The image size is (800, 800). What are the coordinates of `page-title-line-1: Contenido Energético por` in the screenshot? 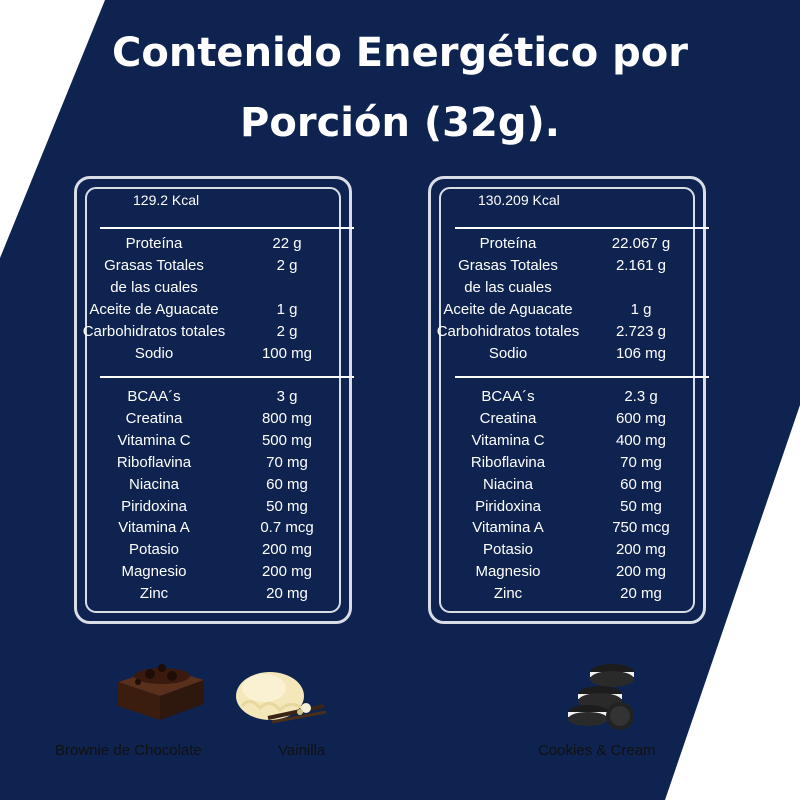 It's located at (400, 53).